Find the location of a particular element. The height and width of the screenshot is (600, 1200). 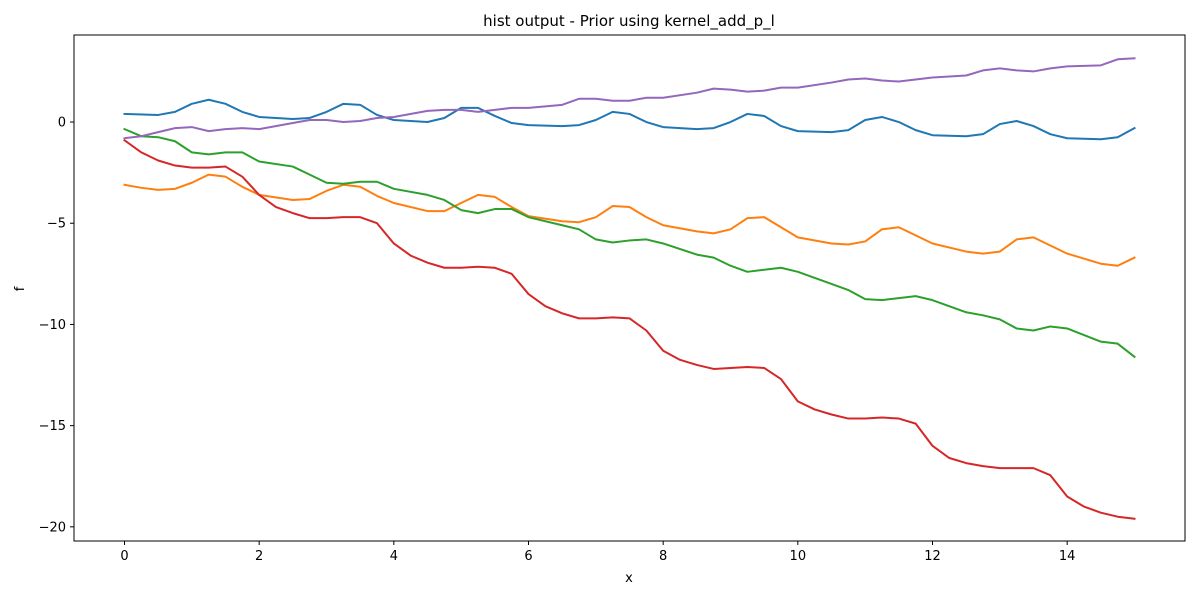

y-tick-label: −10 is located at coordinates (52, 325).